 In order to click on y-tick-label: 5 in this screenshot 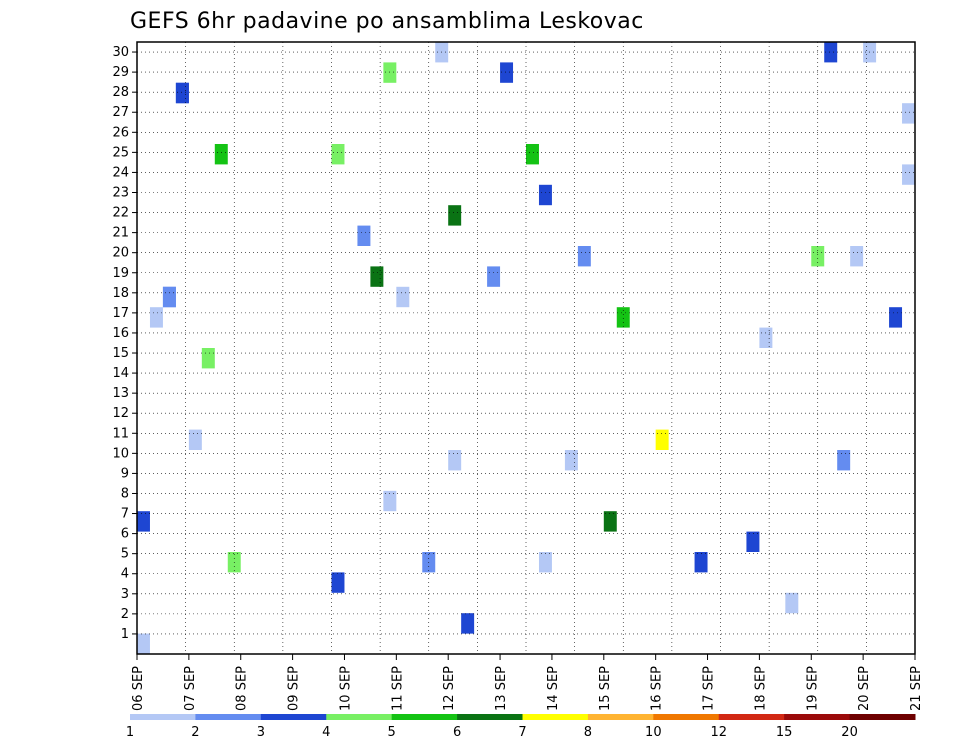, I will do `click(125, 554)`.